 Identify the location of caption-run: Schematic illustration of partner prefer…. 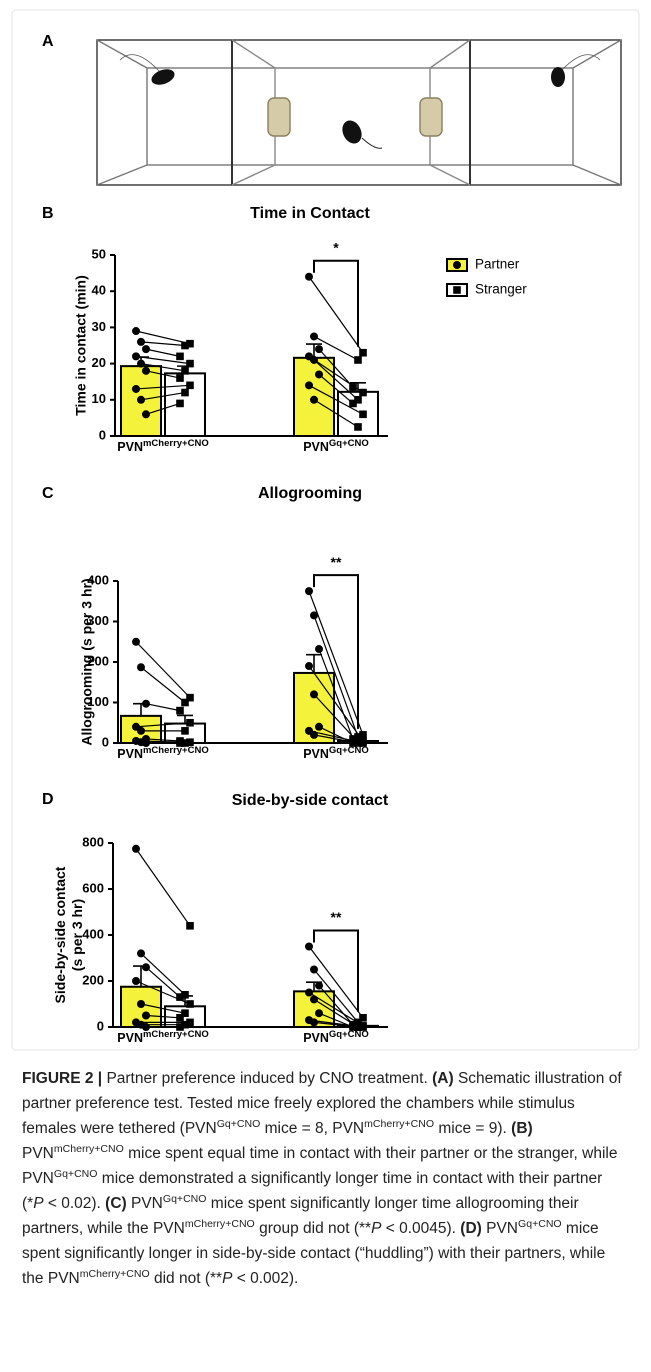
(322, 1103).